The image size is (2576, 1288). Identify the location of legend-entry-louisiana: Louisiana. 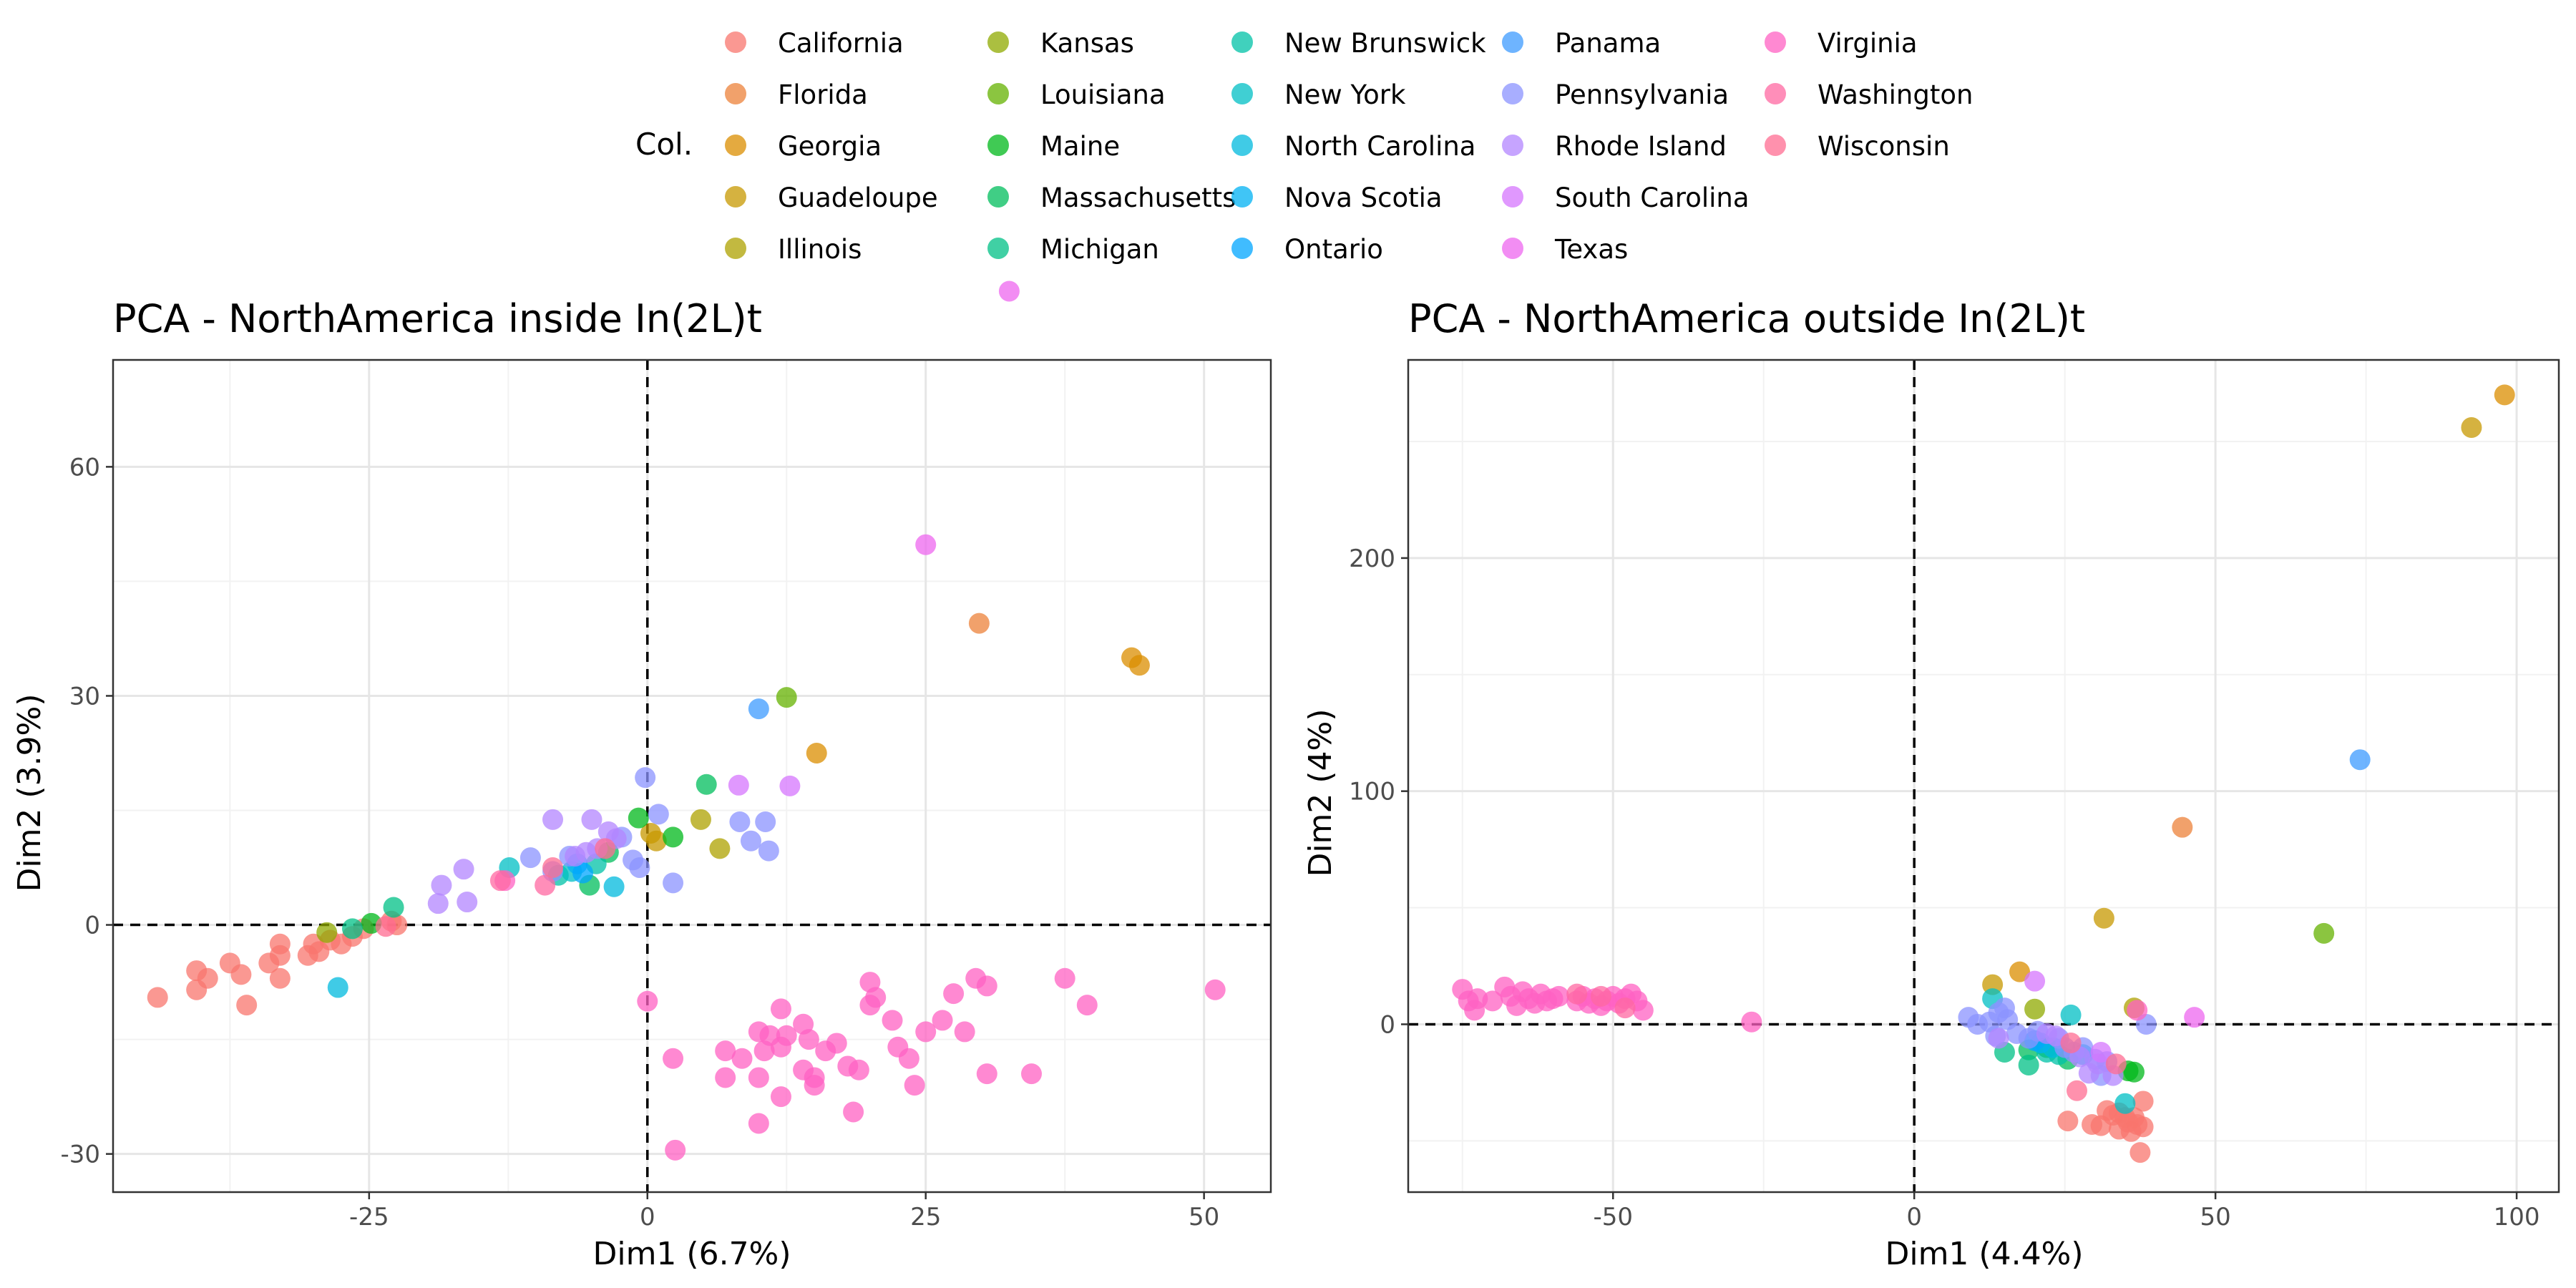
(1076, 94).